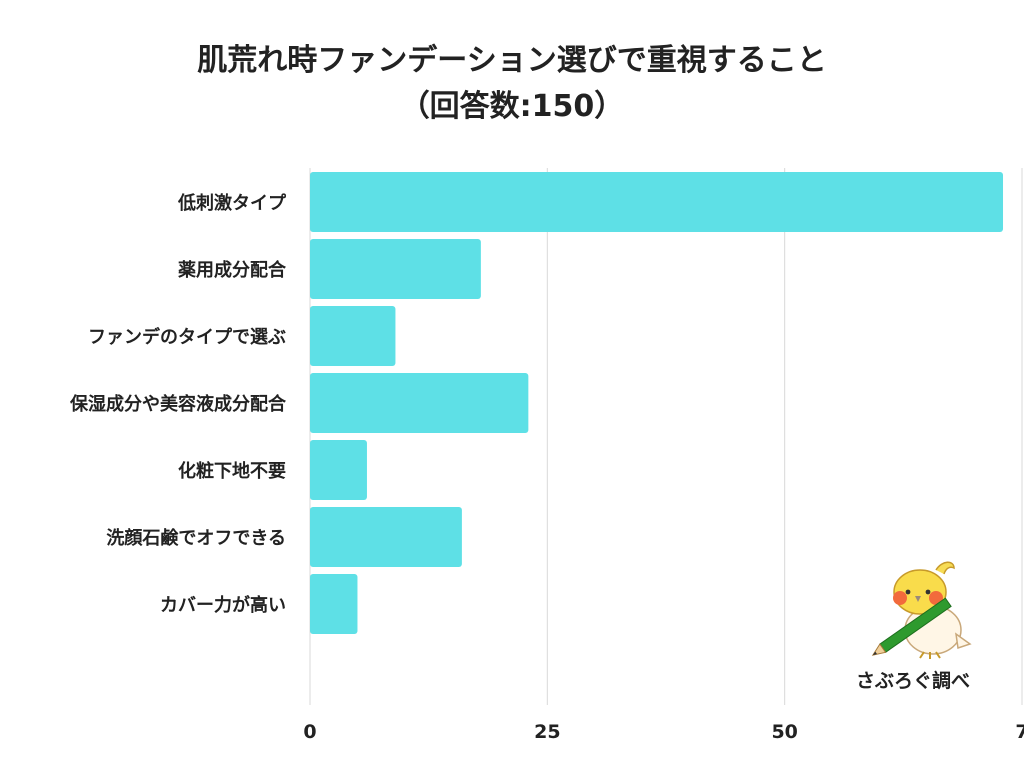 This screenshot has width=1024, height=768. Describe the element at coordinates (512, 60) in the screenshot. I see `chart-title-line1: 肌荒れ時ファンデーション選びで重視すること` at that location.